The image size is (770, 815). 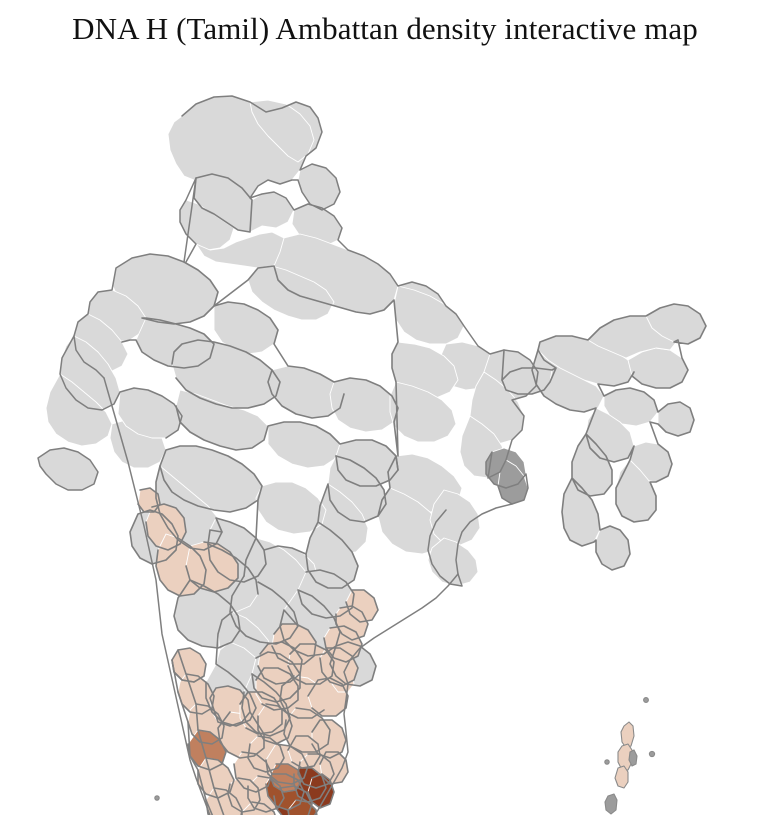 I want to click on island-little-andaman, so click(x=611, y=804).